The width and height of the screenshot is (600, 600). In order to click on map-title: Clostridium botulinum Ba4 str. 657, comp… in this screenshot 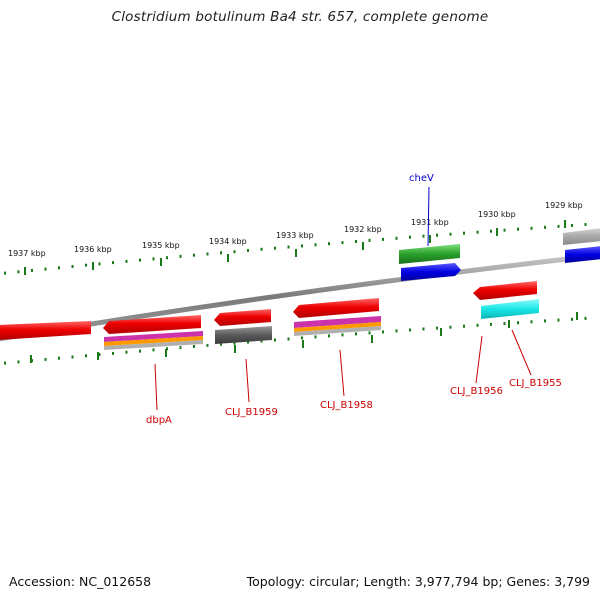, I will do `click(300, 17)`.